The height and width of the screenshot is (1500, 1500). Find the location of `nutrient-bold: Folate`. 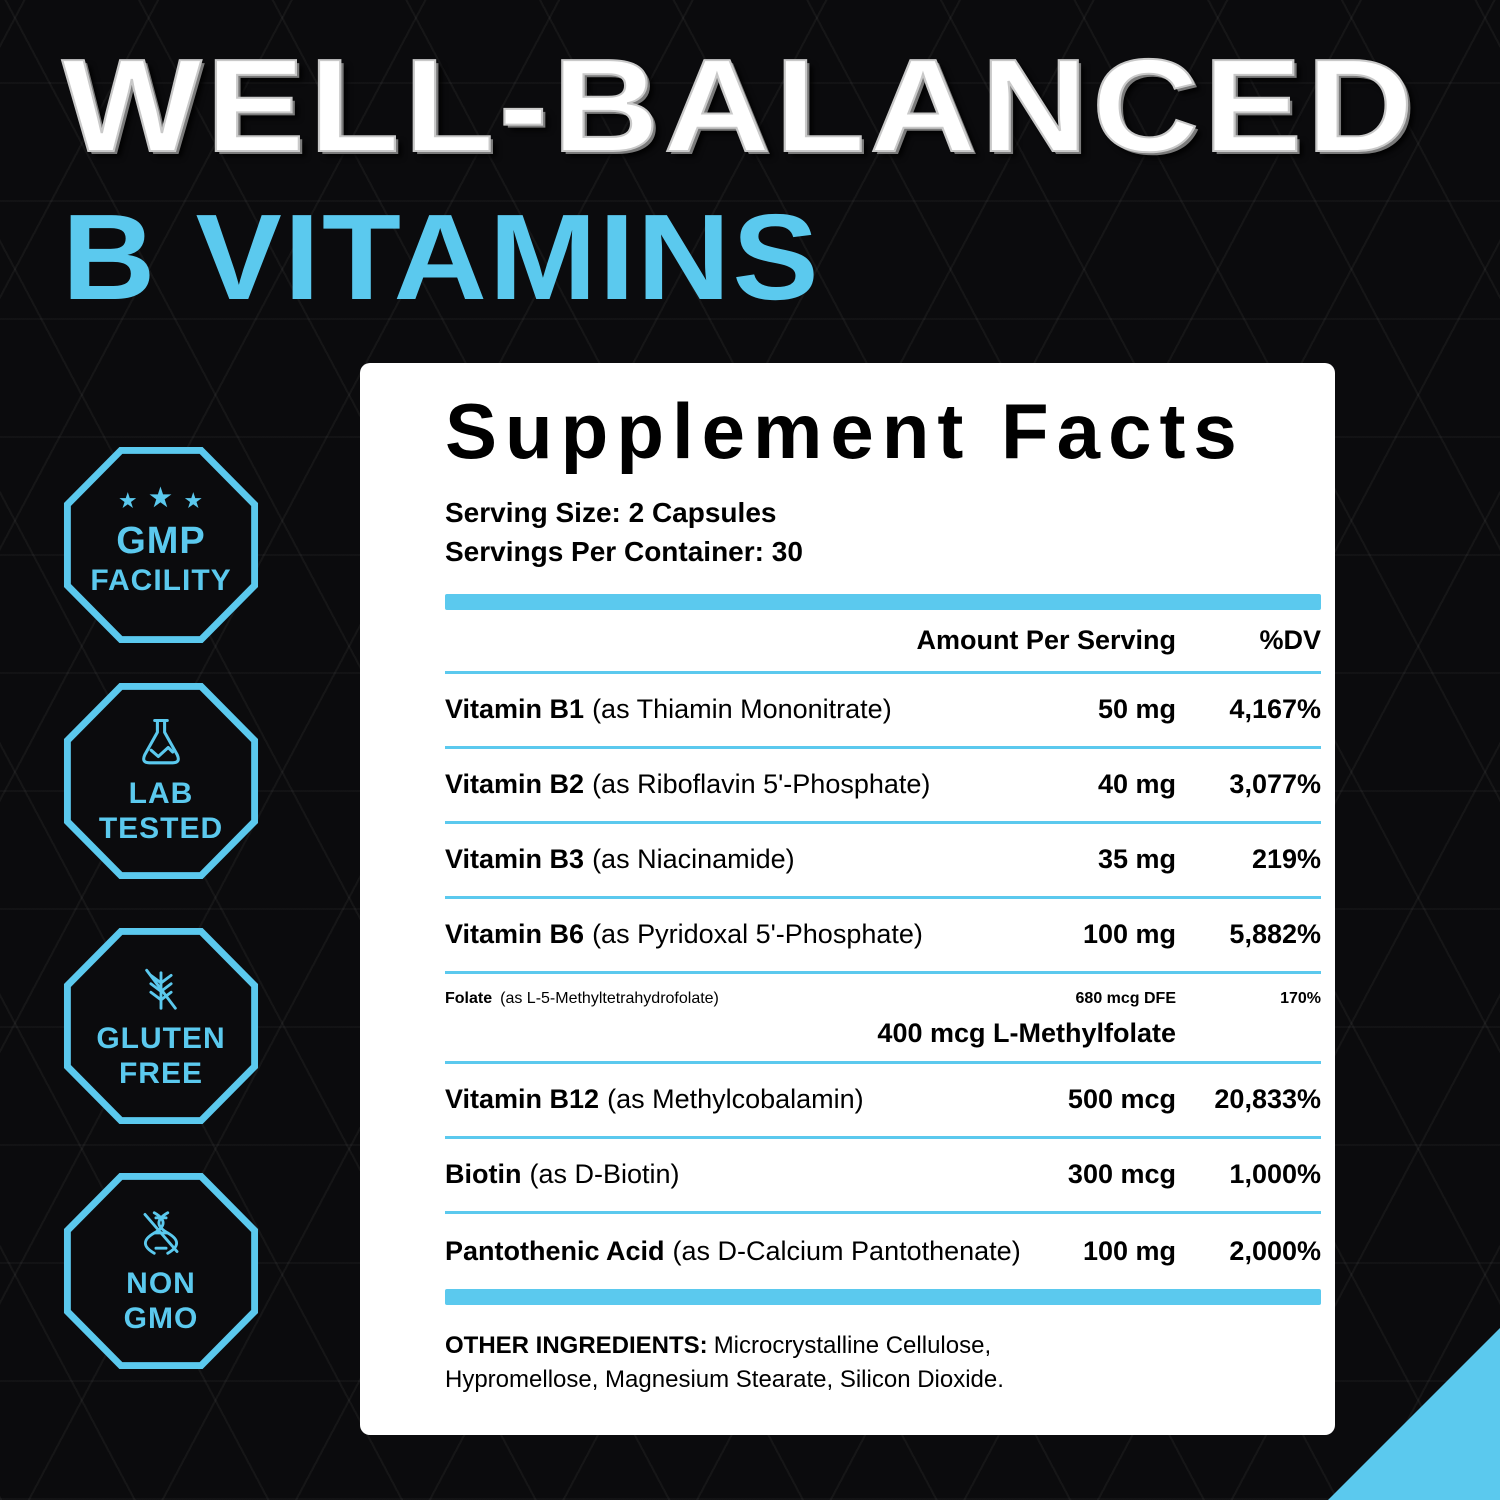

nutrient-bold: Folate is located at coordinates (469, 998).